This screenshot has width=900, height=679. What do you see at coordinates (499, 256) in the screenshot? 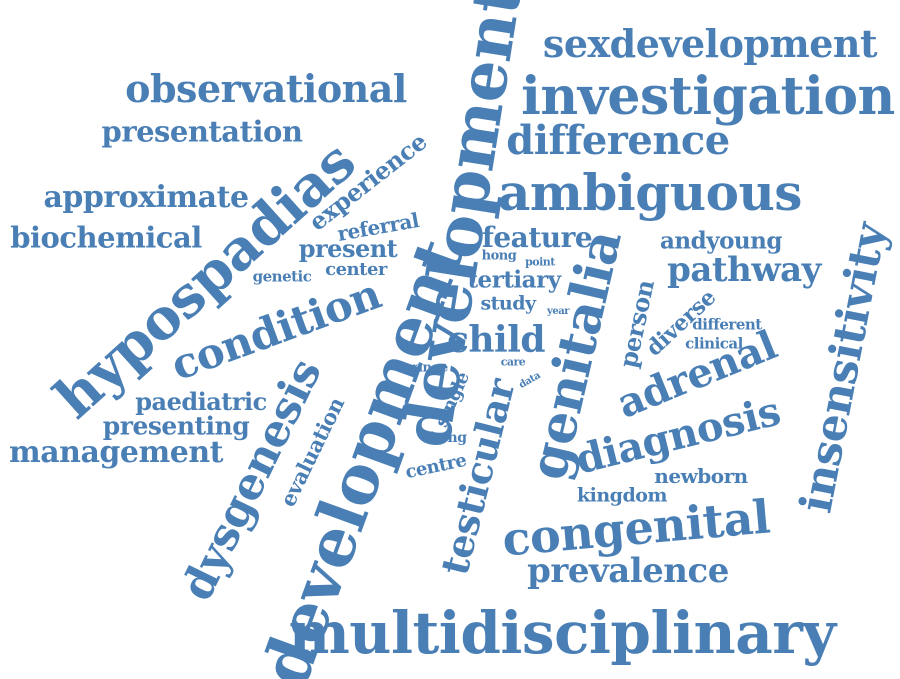
I see `word: hong` at bounding box center [499, 256].